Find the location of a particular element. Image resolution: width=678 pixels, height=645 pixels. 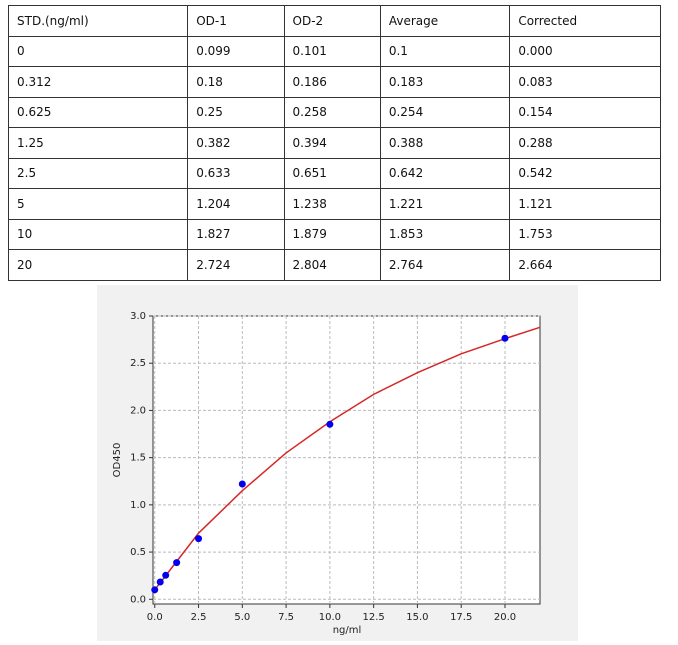

table-cell: Corrected is located at coordinates (585, 21).